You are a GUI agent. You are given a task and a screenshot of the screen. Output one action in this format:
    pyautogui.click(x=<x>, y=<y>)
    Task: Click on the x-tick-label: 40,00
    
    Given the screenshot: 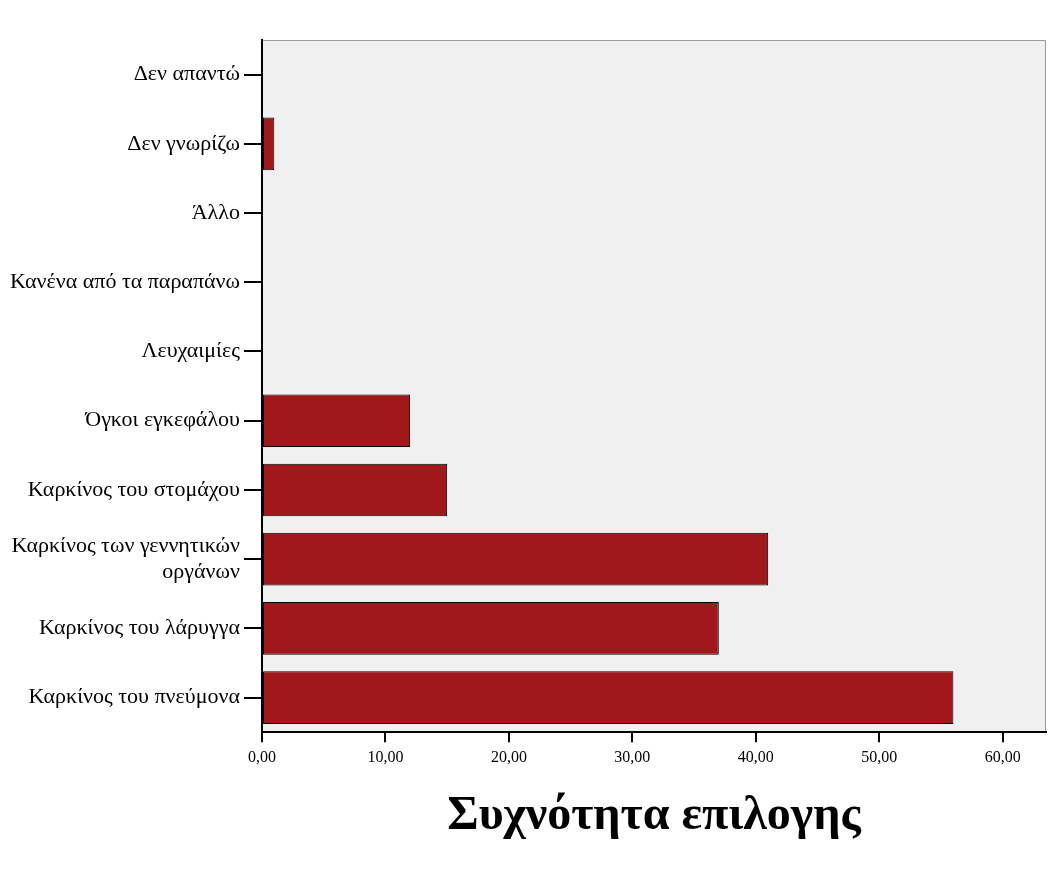 What is the action you would take?
    pyautogui.click(x=755, y=756)
    